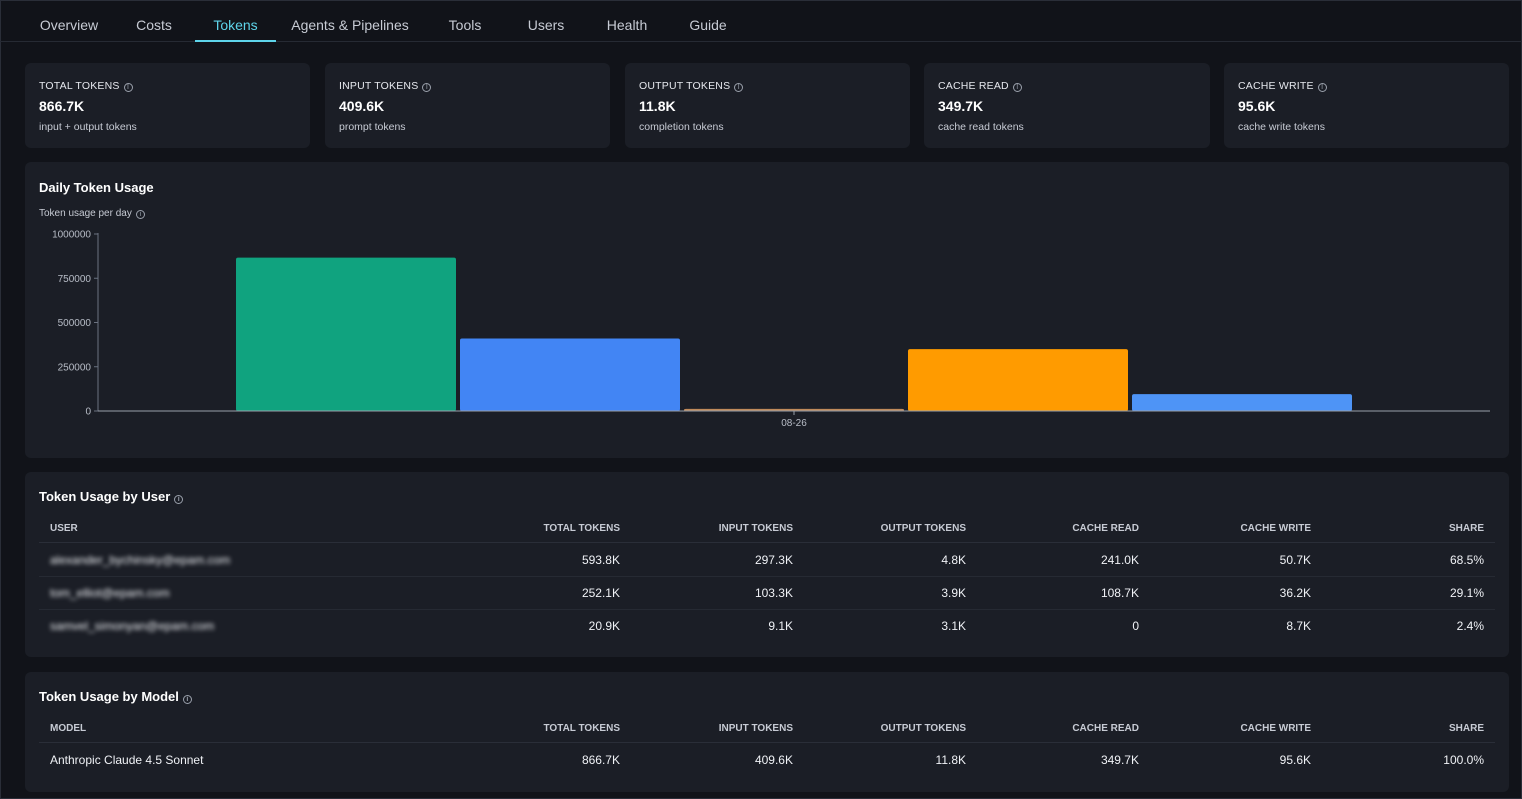  What do you see at coordinates (111, 496) in the screenshot?
I see `section-title: Token Usage by User i` at bounding box center [111, 496].